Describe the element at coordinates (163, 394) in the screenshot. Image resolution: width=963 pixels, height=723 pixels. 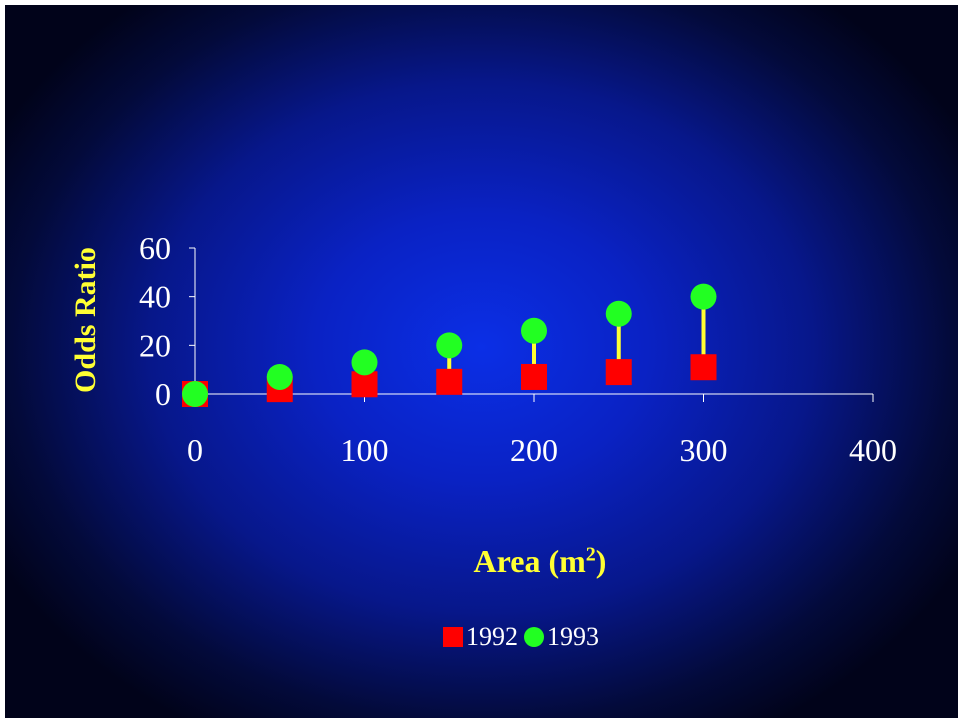
I see `y-tick-label: 0` at that location.